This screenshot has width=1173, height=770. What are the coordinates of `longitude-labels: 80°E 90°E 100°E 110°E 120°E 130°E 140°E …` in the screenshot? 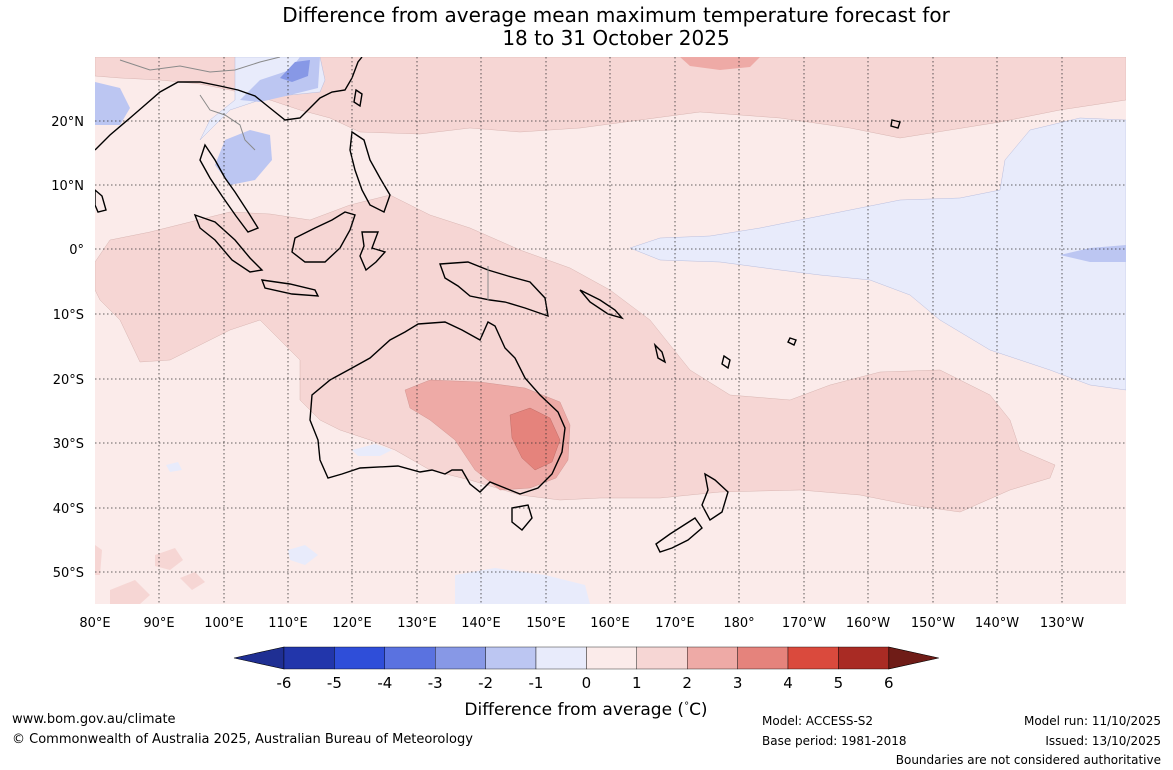 It's located at (581, 623).